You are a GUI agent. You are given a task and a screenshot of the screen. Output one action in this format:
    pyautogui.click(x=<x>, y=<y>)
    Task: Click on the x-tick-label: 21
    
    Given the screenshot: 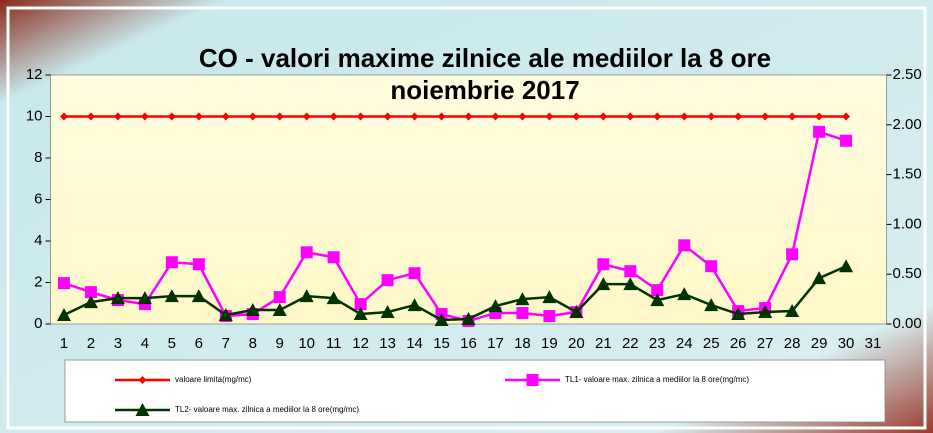 What is the action you would take?
    pyautogui.click(x=603, y=343)
    